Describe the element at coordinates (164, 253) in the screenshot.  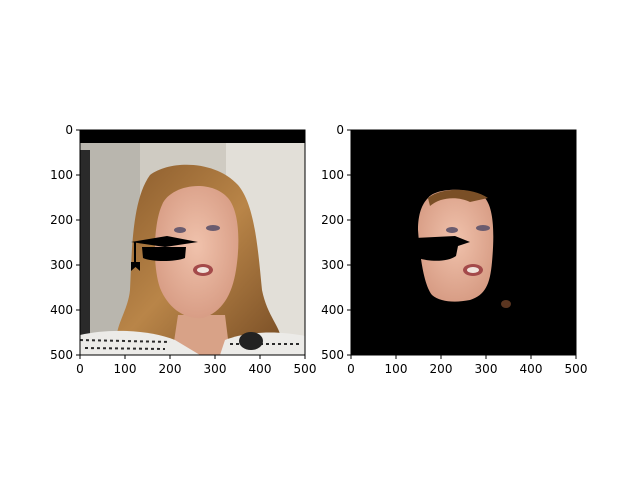
I see `graduation-cap-overlay` at that location.